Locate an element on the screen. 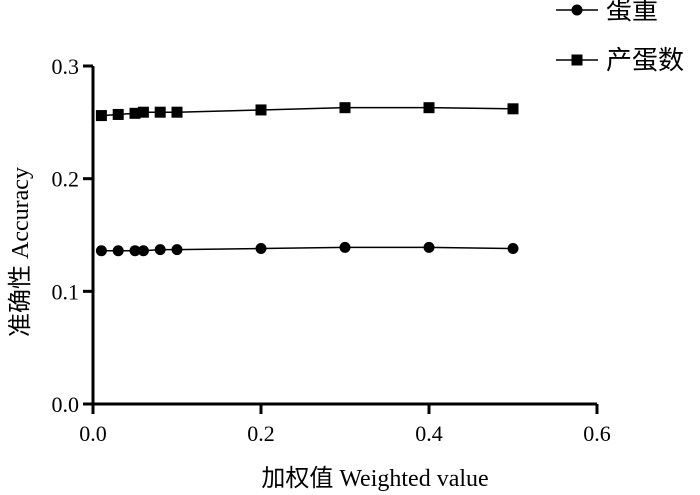  x-tick-label: 0.0 is located at coordinates (93, 433).